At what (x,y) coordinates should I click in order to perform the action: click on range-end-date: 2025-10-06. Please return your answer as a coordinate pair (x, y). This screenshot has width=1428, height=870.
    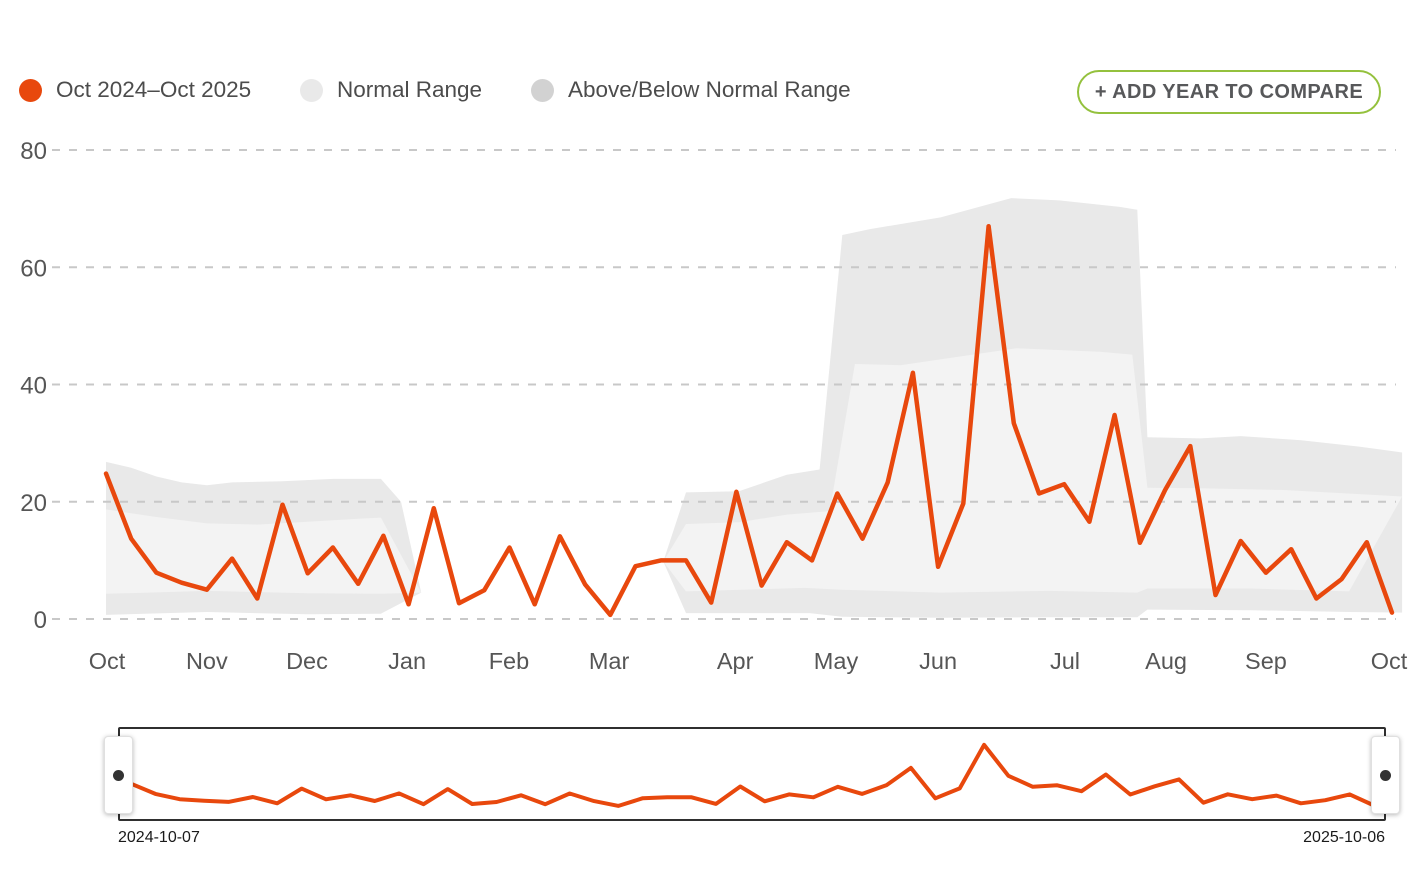
    Looking at the image, I should click on (1344, 837).